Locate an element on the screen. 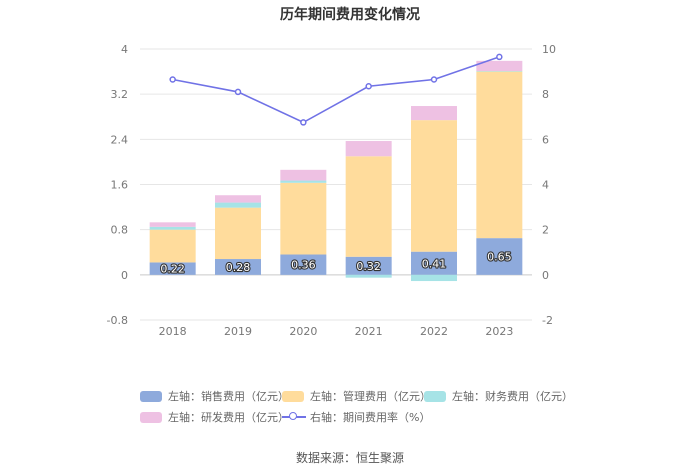 This screenshot has height=473, width=700. data-label: 0.32 is located at coordinates (368, 266).